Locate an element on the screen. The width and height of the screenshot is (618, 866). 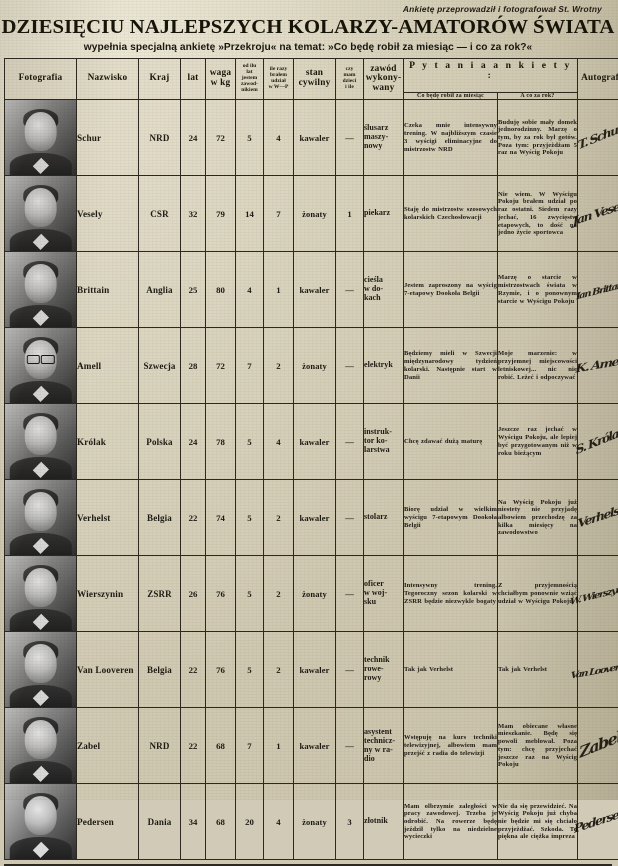
cell-job: elektryk is located at coordinates (384, 366).